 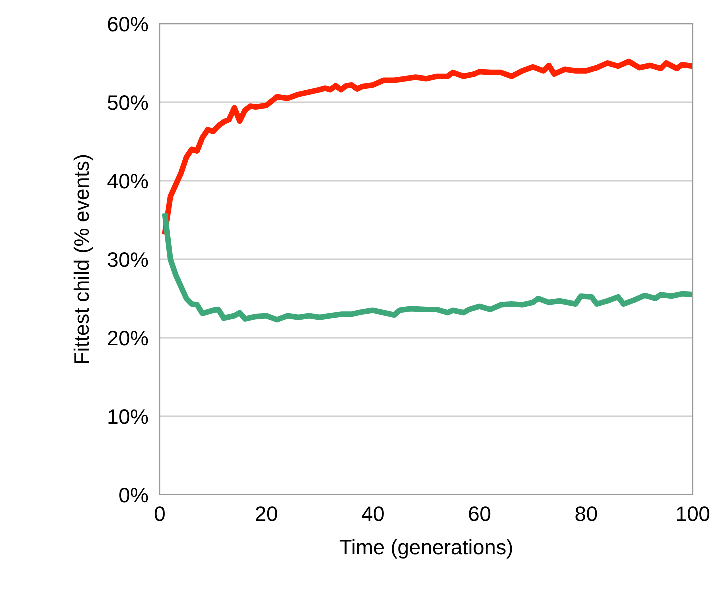 What do you see at coordinates (128, 338) in the screenshot?
I see `y-tick-label: 20%` at bounding box center [128, 338].